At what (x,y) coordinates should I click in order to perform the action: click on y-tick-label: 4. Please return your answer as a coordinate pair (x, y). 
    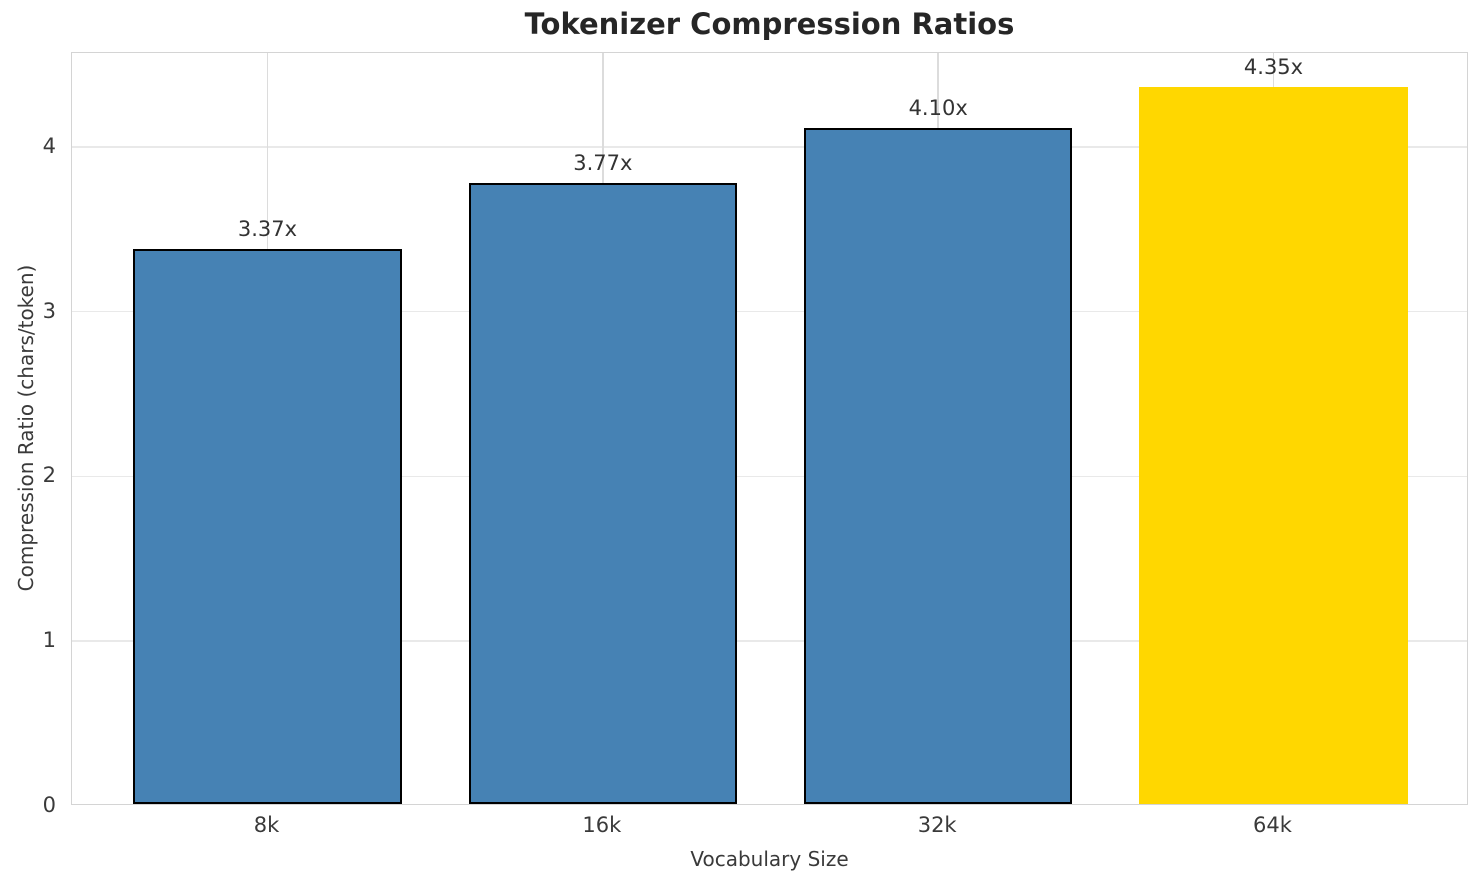
    Looking at the image, I should click on (49, 145).